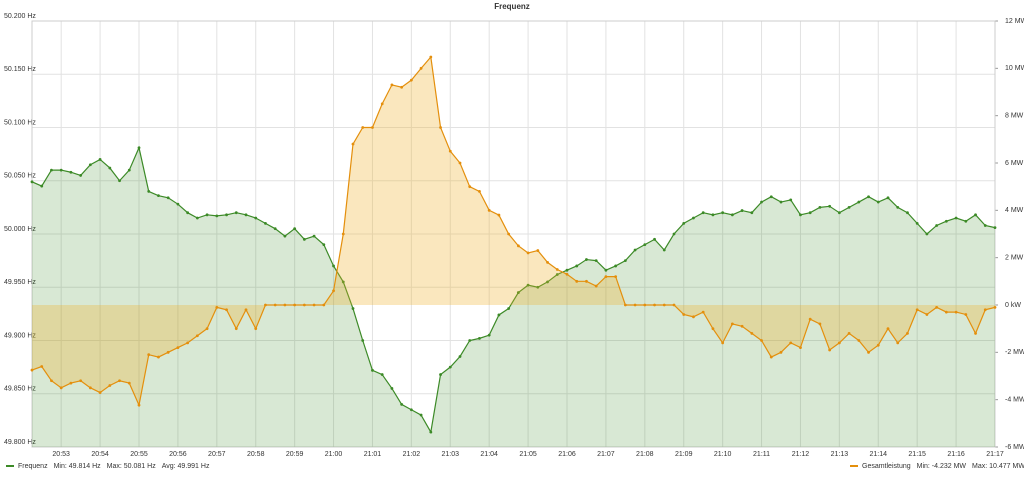 The height and width of the screenshot is (479, 1024). Describe the element at coordinates (995, 454) in the screenshot. I see `x-tick-label: 21:17` at that location.